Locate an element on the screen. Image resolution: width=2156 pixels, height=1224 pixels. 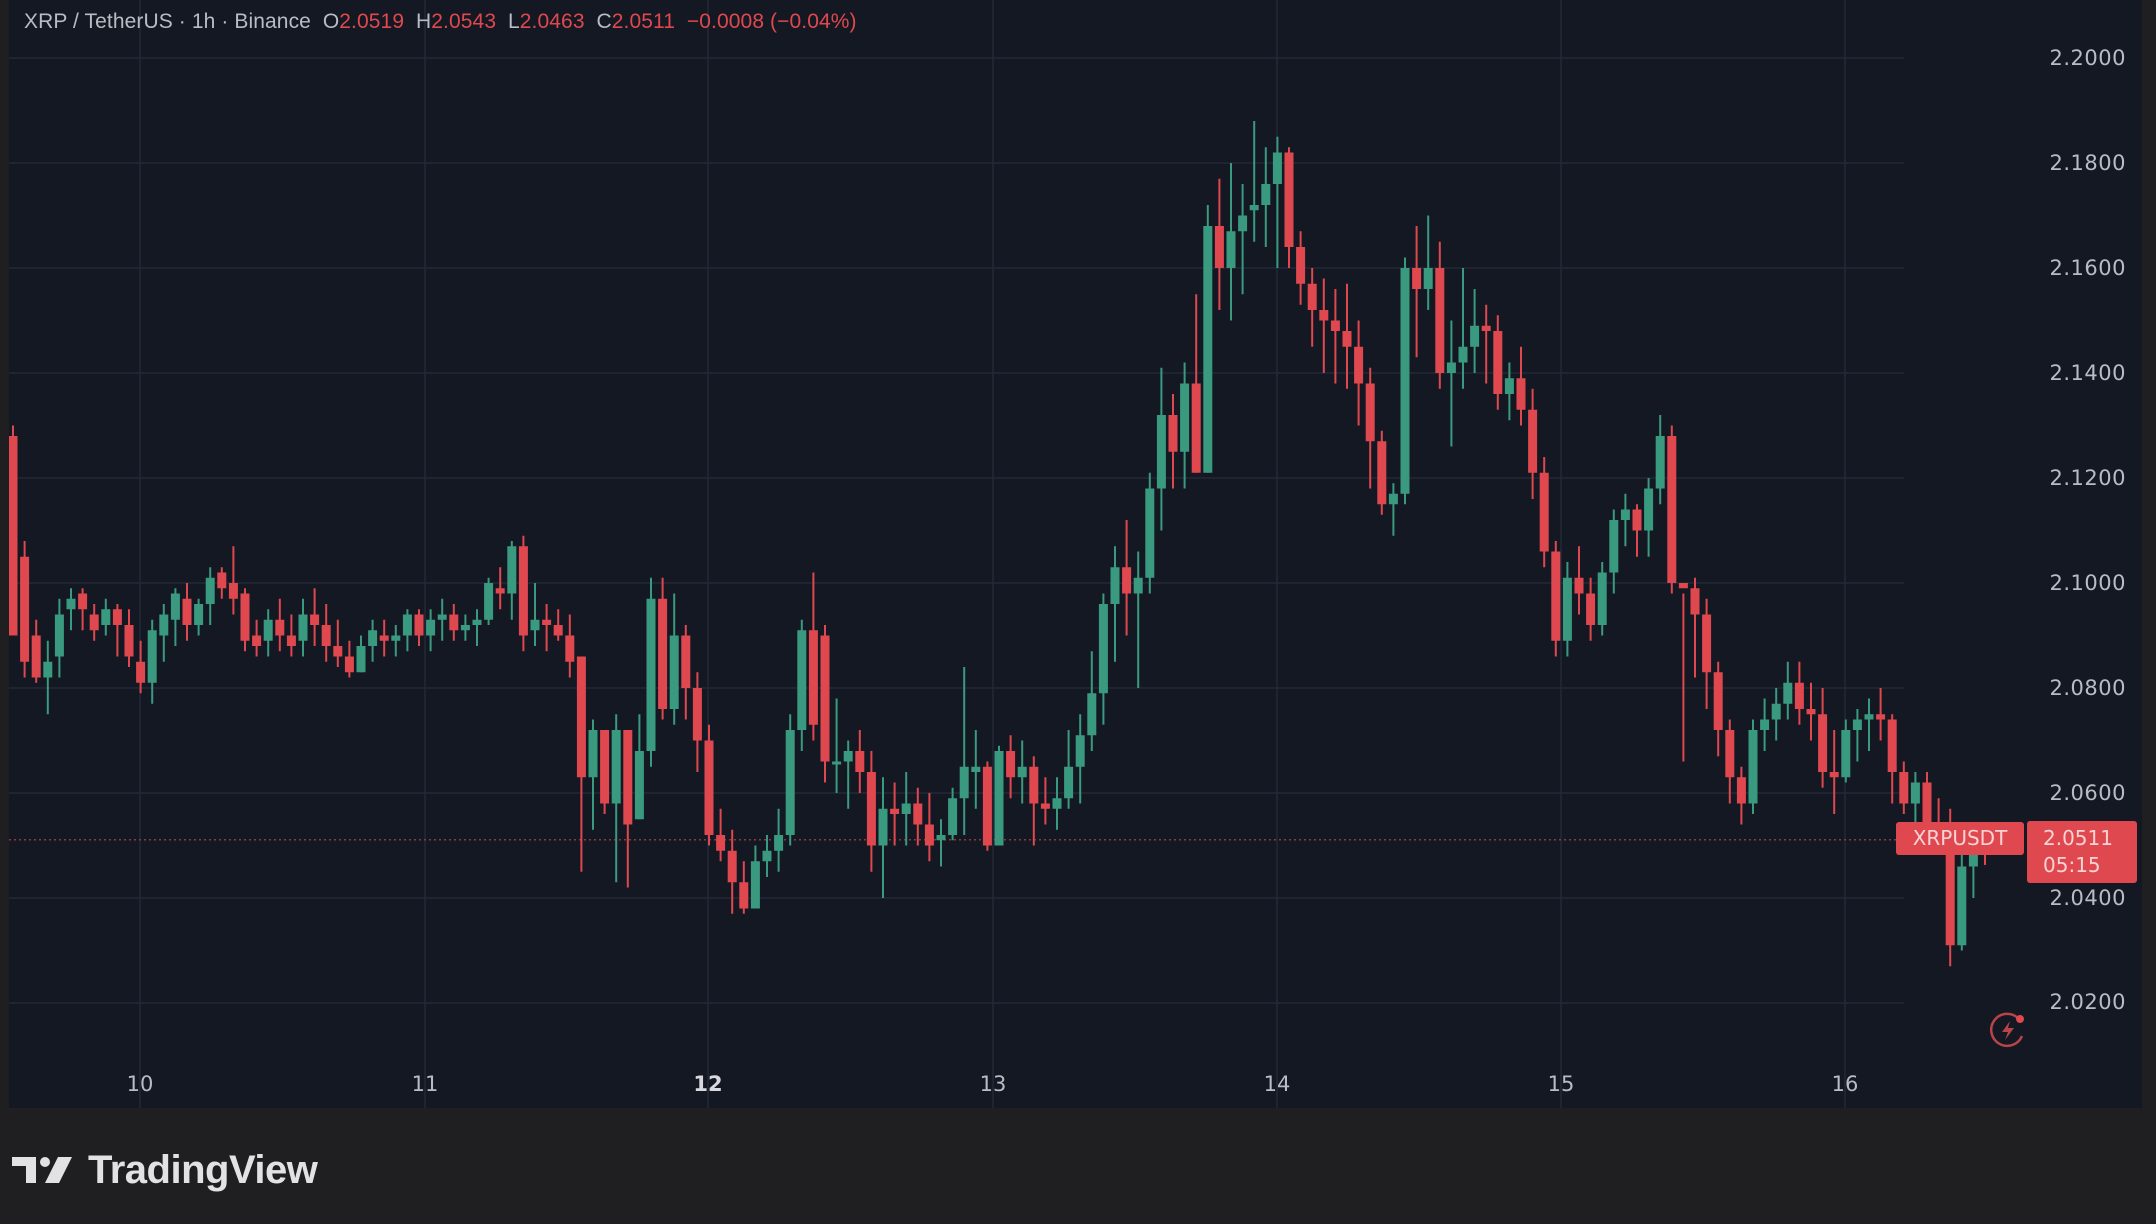
time-tick: 14 is located at coordinates (1277, 1084).